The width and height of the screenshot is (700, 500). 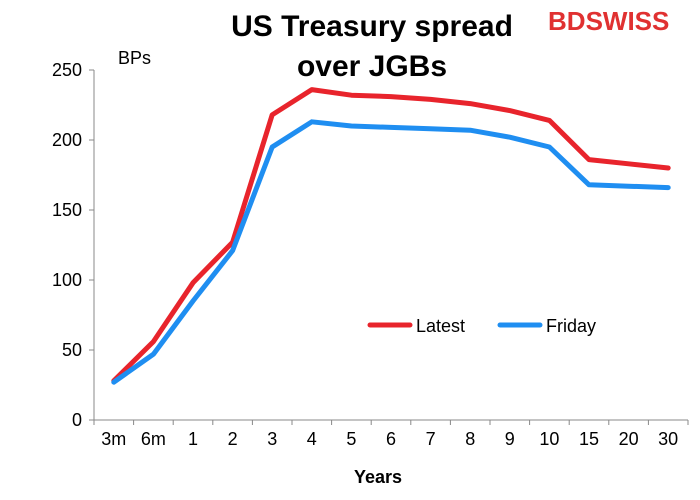 I want to click on x-tick-label: 2, so click(x=233, y=439).